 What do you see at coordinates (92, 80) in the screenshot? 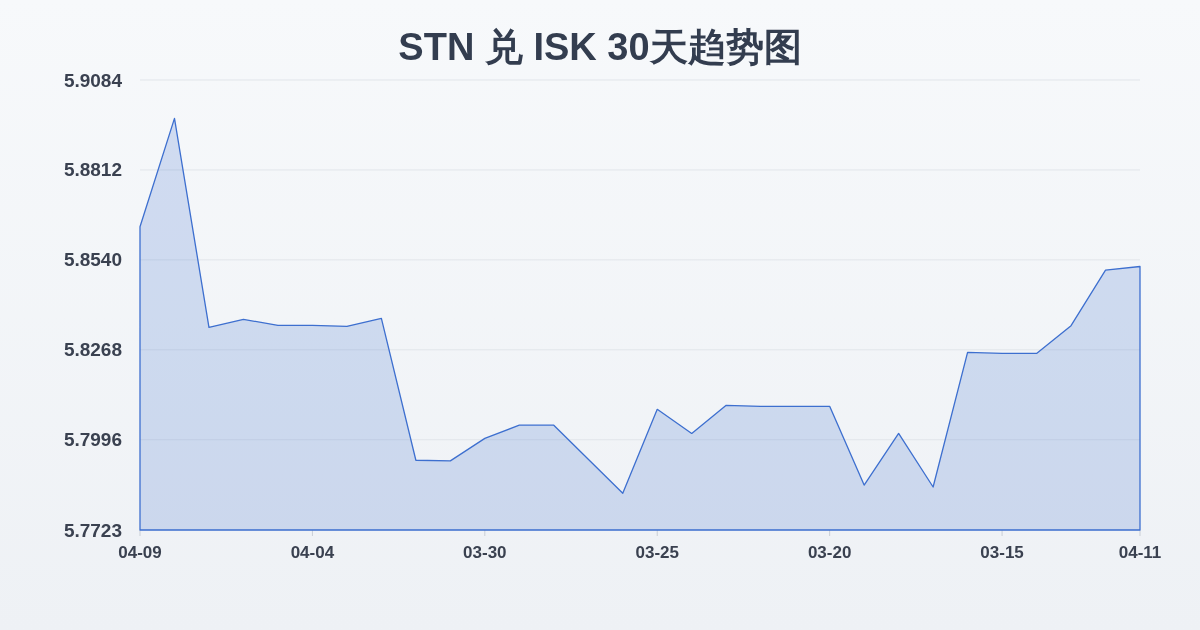
I see `ytick: 5.9084` at bounding box center [92, 80].